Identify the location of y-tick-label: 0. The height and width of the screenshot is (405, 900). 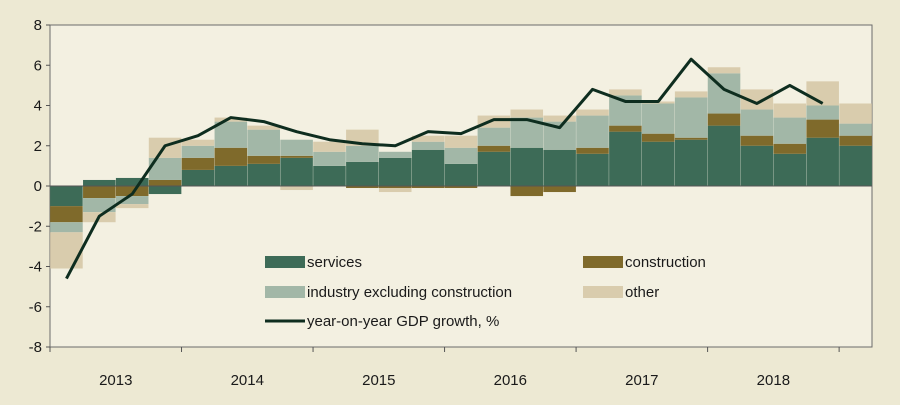
(38, 186).